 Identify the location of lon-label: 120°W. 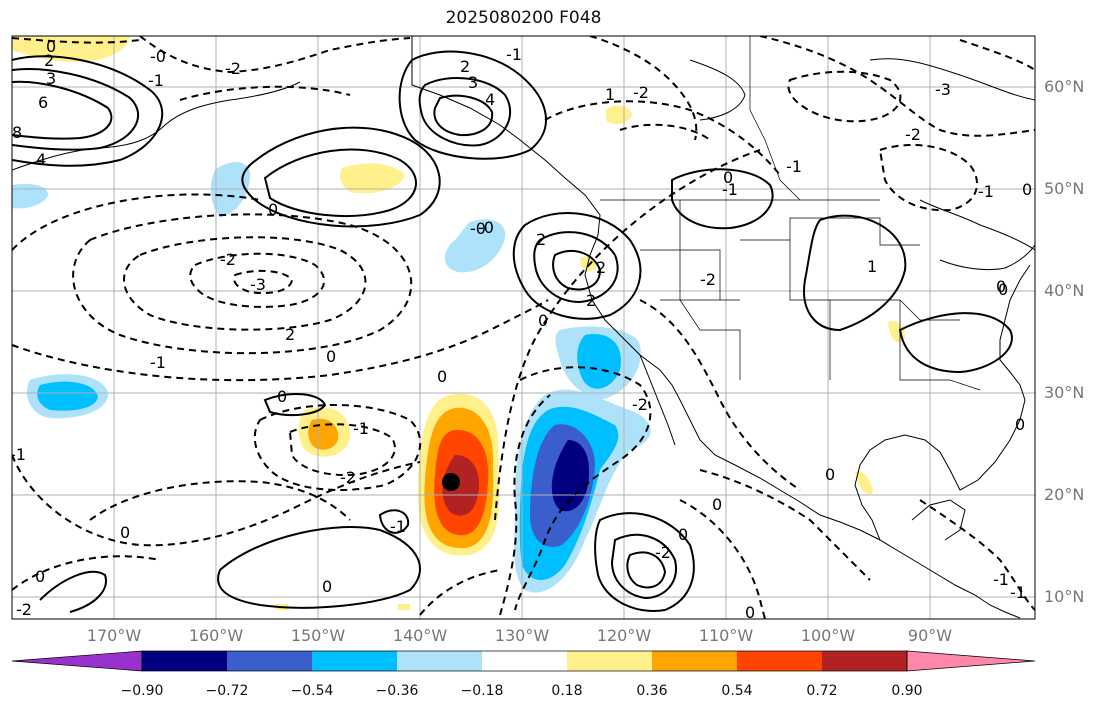
(624, 635).